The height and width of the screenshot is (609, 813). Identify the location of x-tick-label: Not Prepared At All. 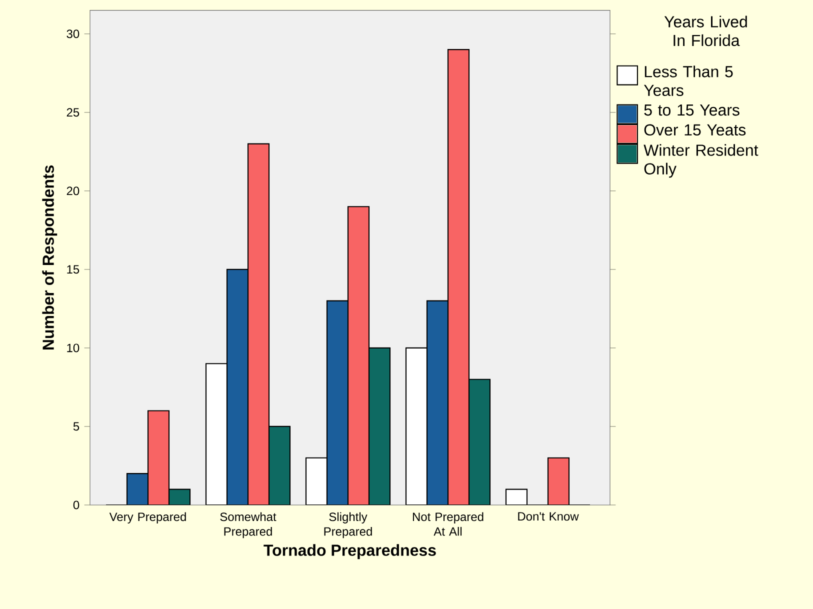
(448, 524).